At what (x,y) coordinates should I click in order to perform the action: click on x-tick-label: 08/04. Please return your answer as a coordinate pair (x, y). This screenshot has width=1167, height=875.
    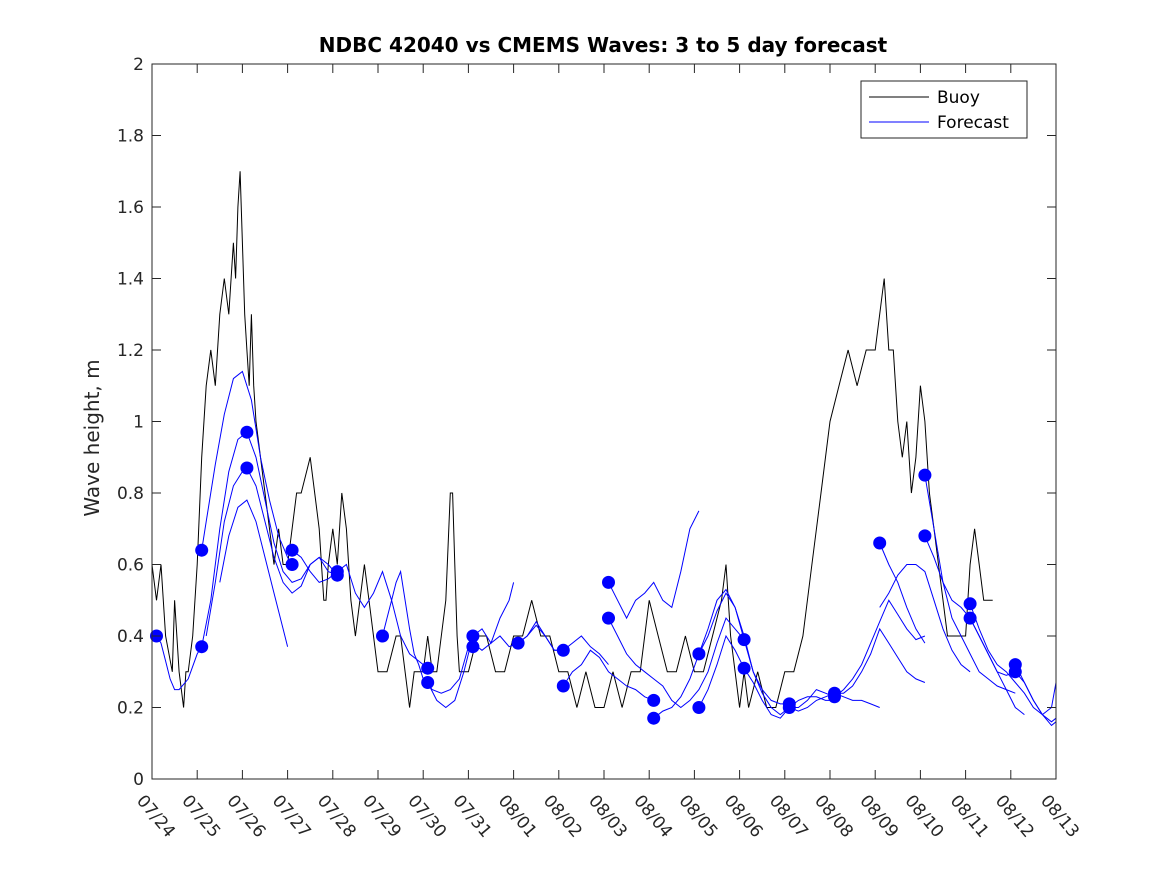
    Looking at the image, I should click on (652, 816).